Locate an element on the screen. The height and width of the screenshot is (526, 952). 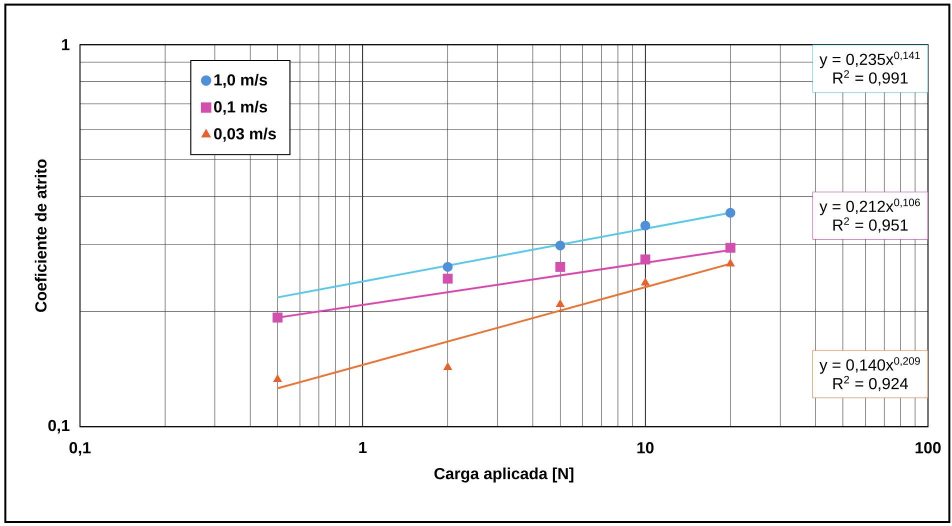
y-axis-title: Coeficiente de atrito is located at coordinates (40, 235).